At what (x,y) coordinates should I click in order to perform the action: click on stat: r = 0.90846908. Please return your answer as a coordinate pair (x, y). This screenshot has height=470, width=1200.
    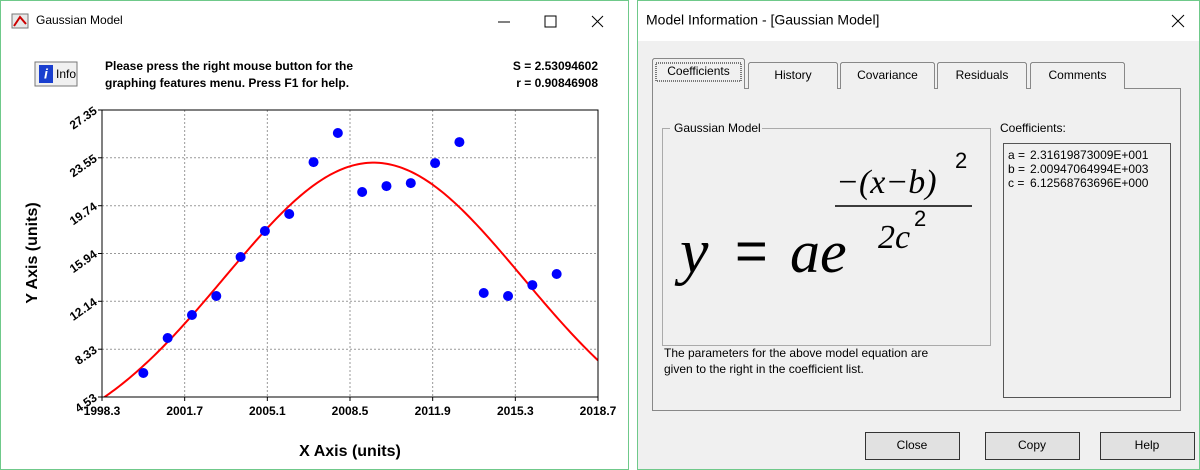
    Looking at the image, I should click on (557, 83).